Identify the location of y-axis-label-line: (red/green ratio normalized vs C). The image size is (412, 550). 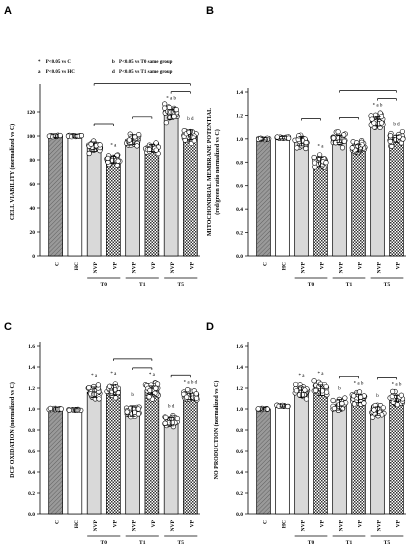
(217, 171).